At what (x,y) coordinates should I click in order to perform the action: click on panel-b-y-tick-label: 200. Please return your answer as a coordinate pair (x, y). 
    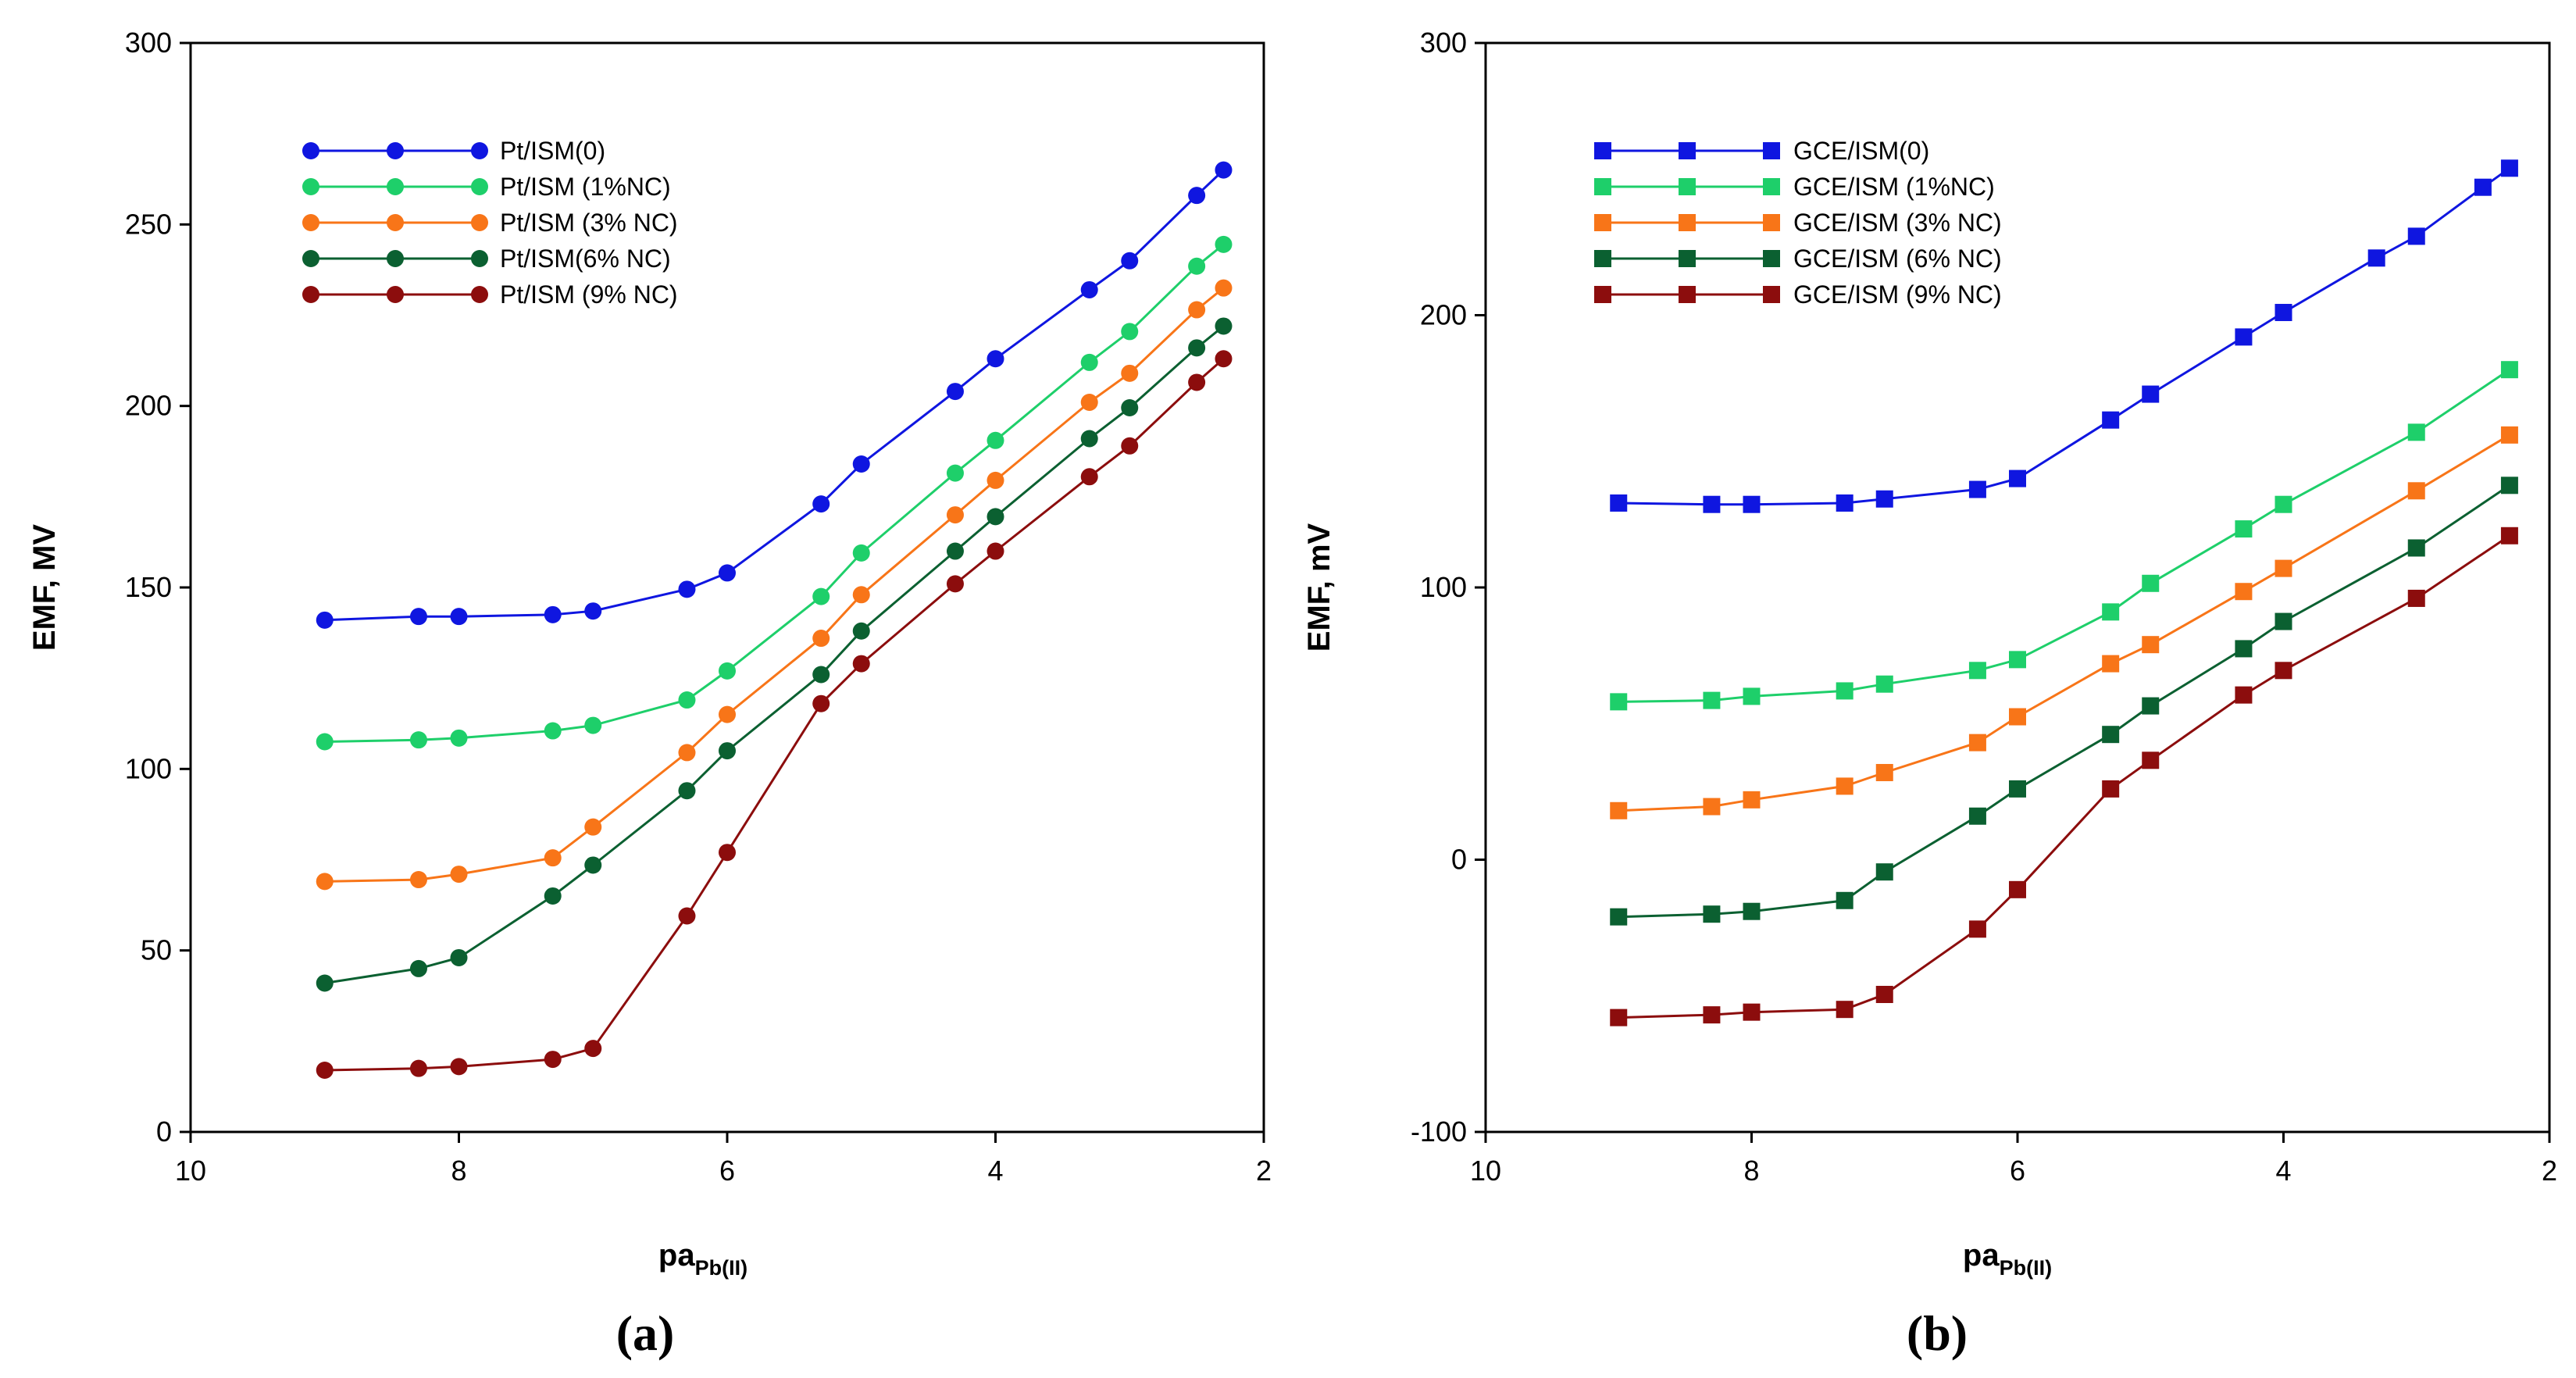
    Looking at the image, I should click on (1443, 315).